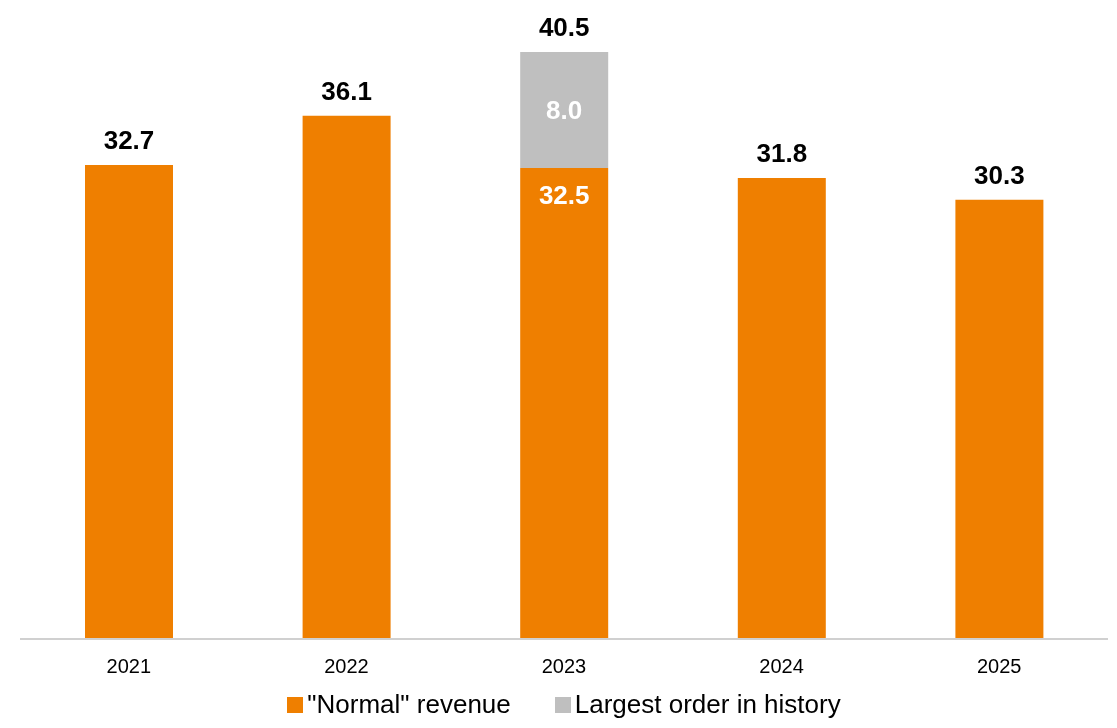 The height and width of the screenshot is (728, 1117). I want to click on data-label: 31.8, so click(782, 153).